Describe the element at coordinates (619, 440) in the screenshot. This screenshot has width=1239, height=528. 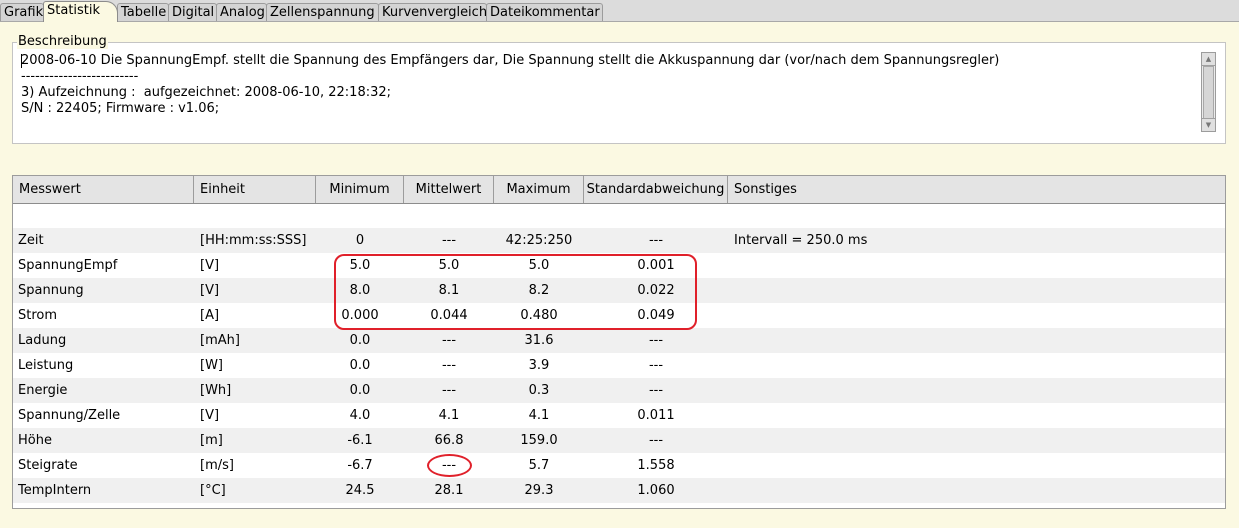
I see `table-row: Höhe [m] -6.1 66.8 159.0 ---` at that location.